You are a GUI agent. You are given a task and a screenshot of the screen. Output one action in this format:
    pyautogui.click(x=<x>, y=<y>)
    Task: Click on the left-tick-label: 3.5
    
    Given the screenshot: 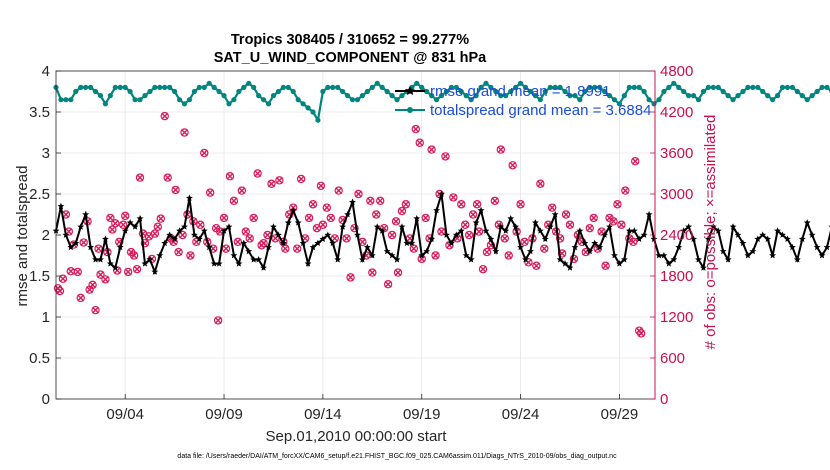 What is the action you would take?
    pyautogui.click(x=39, y=112)
    